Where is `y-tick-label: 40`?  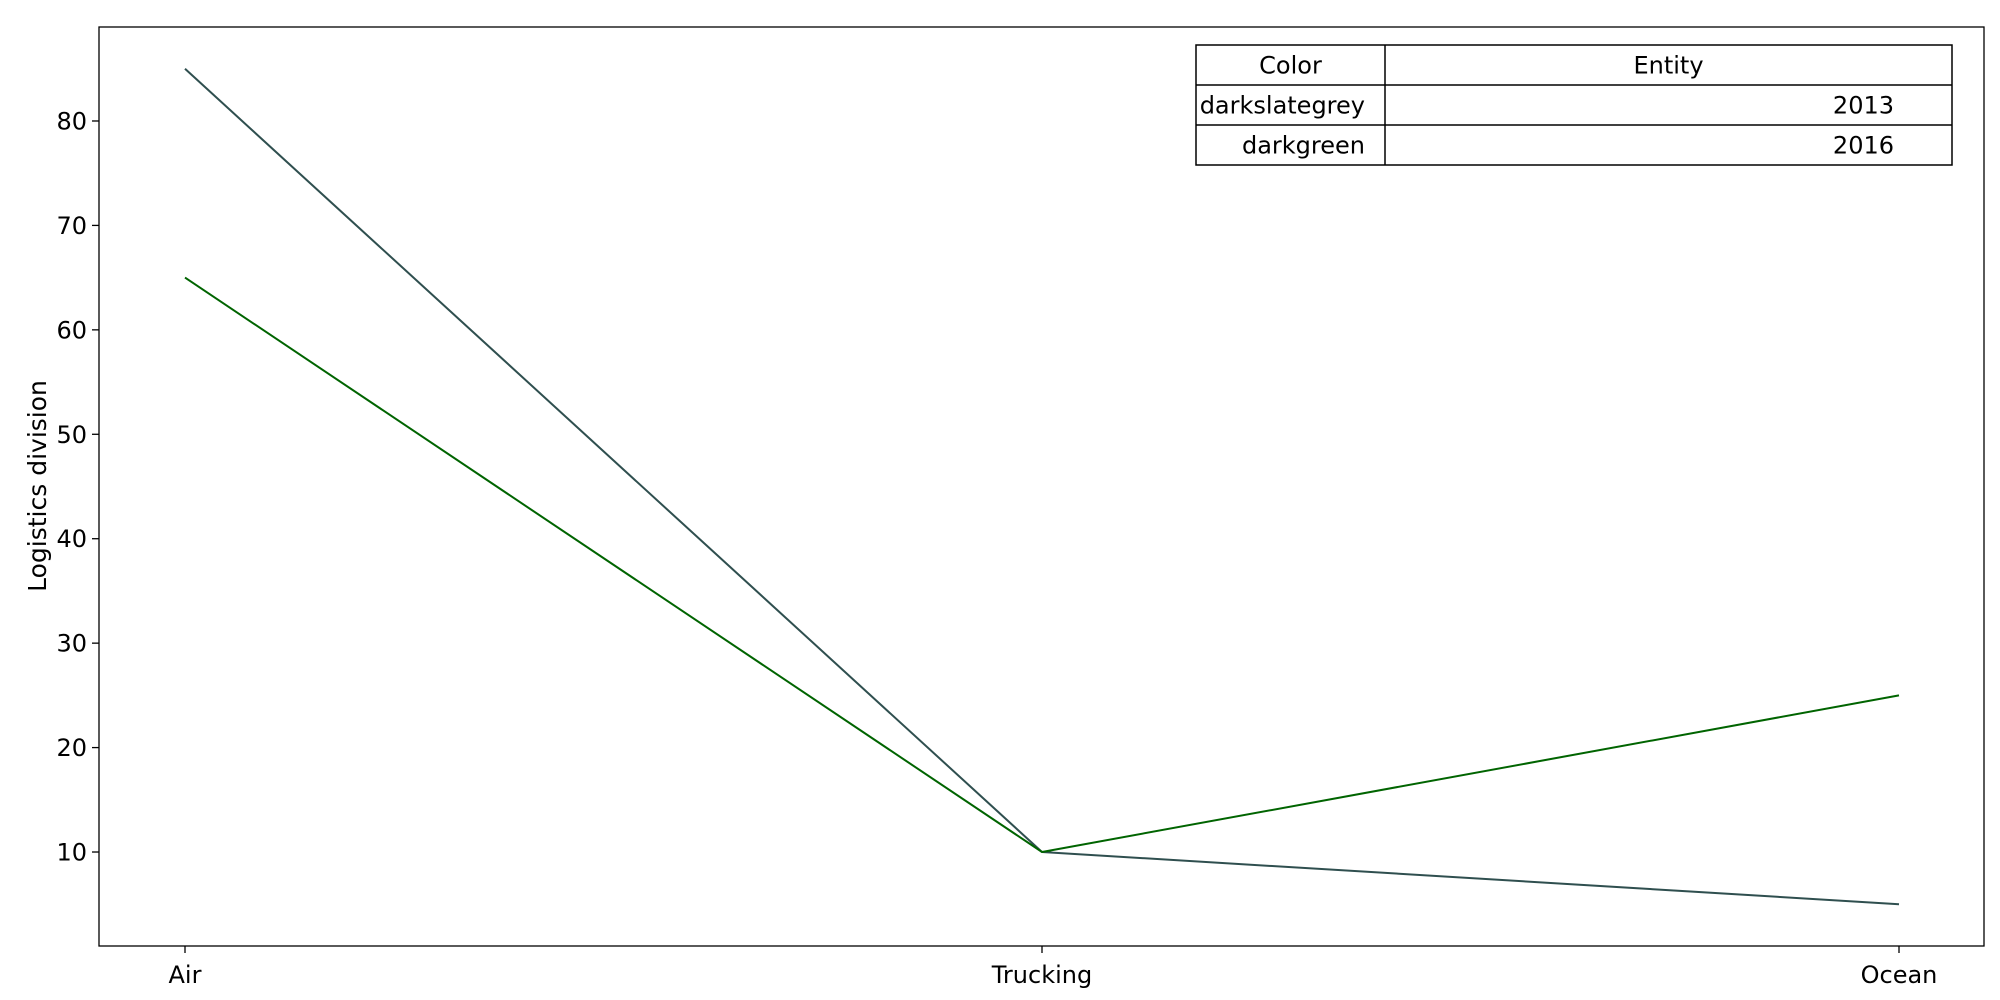 y-tick-label: 40 is located at coordinates (71, 539).